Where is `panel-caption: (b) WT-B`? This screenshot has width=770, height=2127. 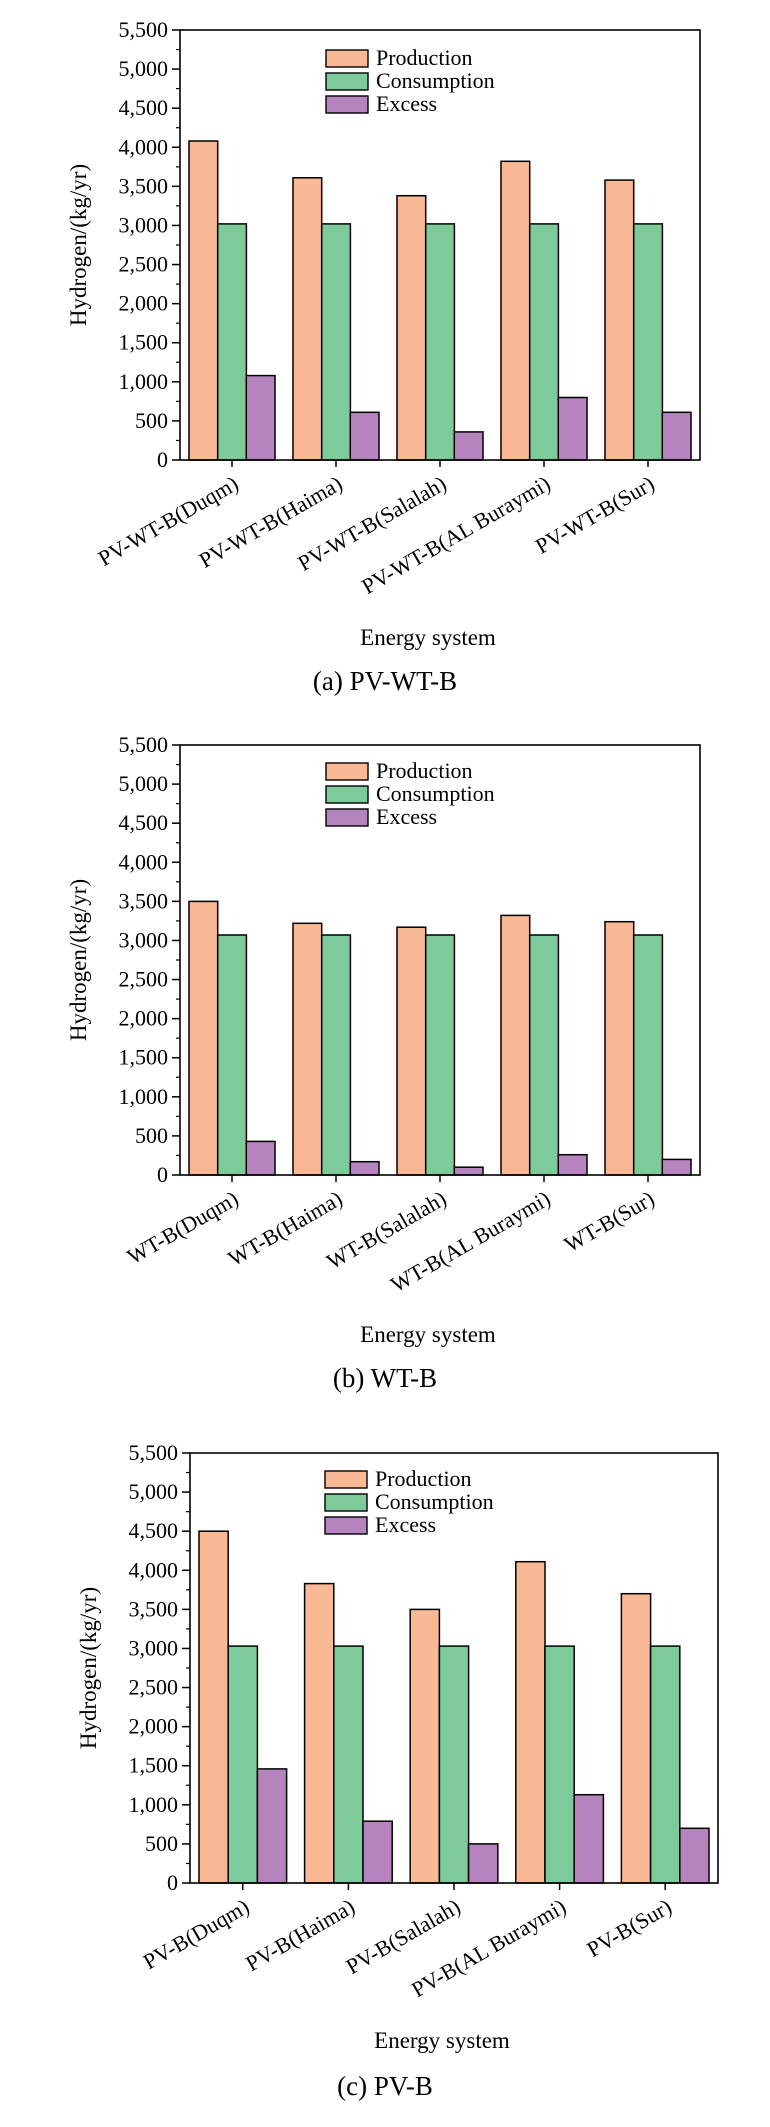
panel-caption: (b) WT-B is located at coordinates (385, 1378).